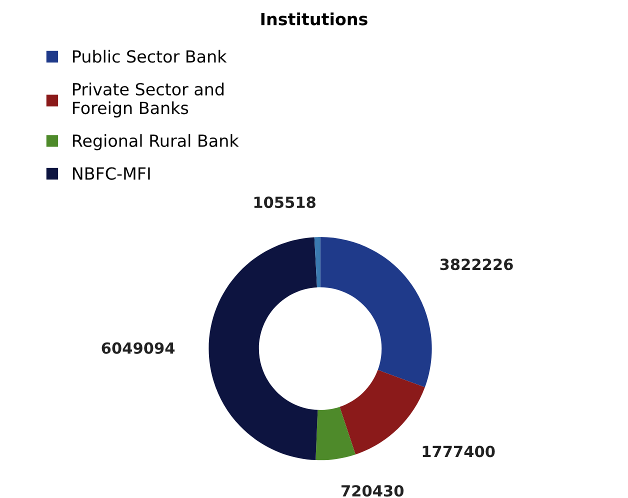  Describe the element at coordinates (111, 173) in the screenshot. I see `legend-label: NBFC-MFI` at that location.